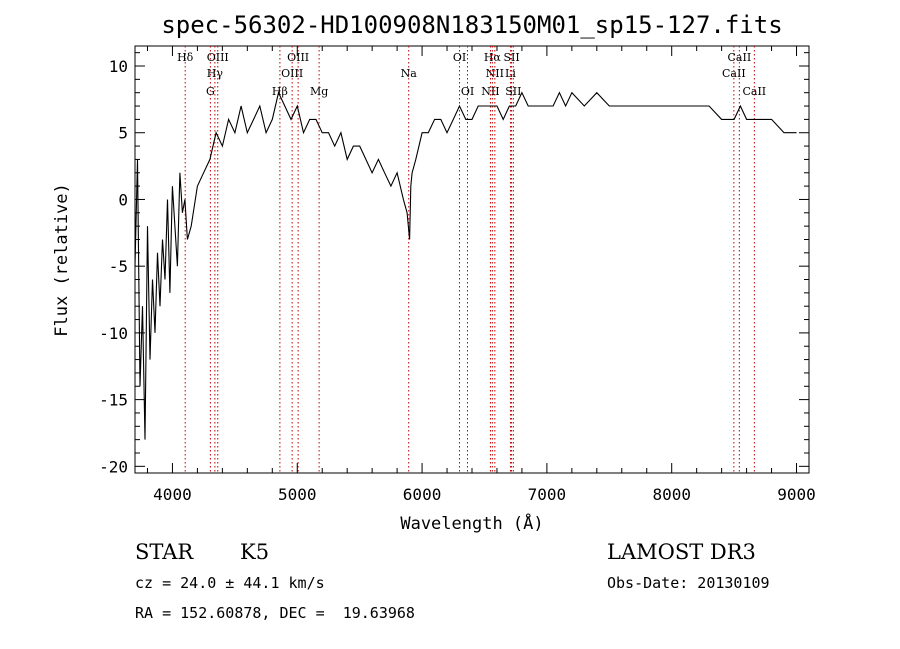 This screenshot has height=649, width=900. What do you see at coordinates (547, 494) in the screenshot?
I see `x-tick-label: 7000` at bounding box center [547, 494].